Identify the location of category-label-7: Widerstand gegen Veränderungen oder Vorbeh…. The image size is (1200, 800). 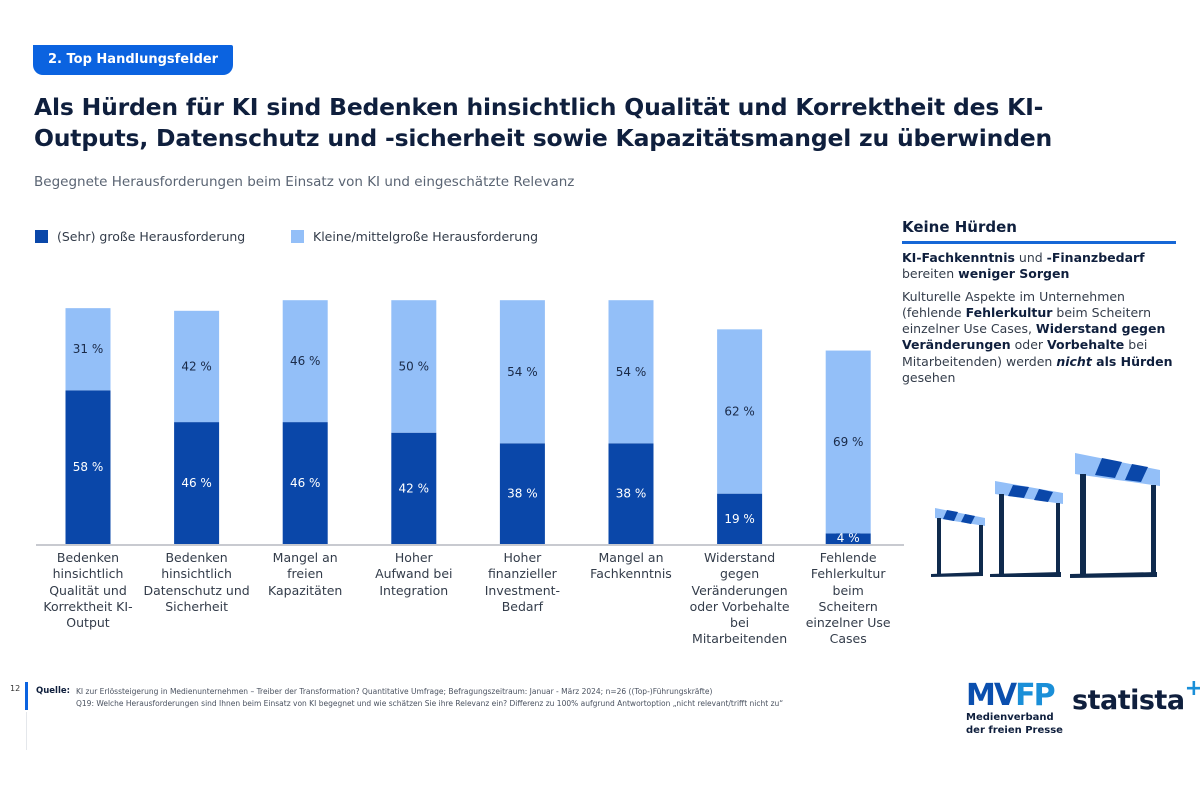
(740, 599).